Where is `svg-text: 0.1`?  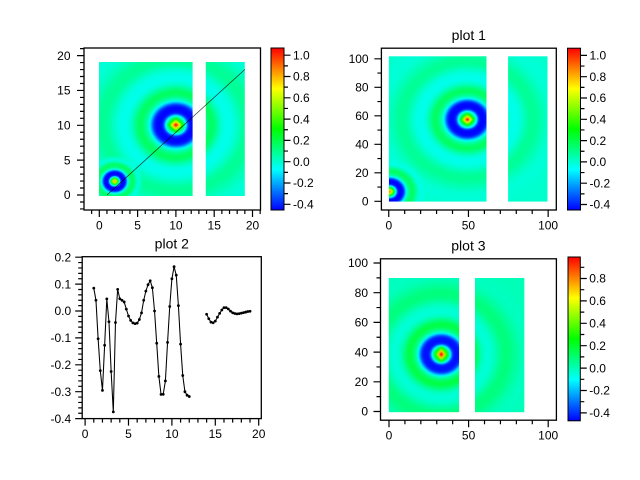 svg-text: 0.1 is located at coordinates (63, 284).